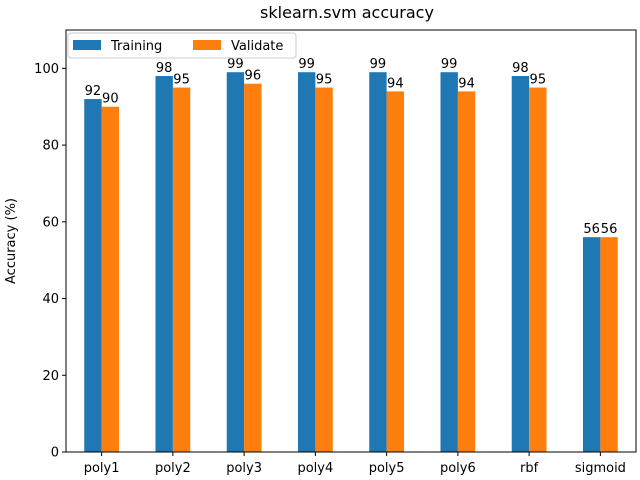 Image resolution: width=640 pixels, height=480 pixels. I want to click on bar-validate-poly5, so click(395, 271).